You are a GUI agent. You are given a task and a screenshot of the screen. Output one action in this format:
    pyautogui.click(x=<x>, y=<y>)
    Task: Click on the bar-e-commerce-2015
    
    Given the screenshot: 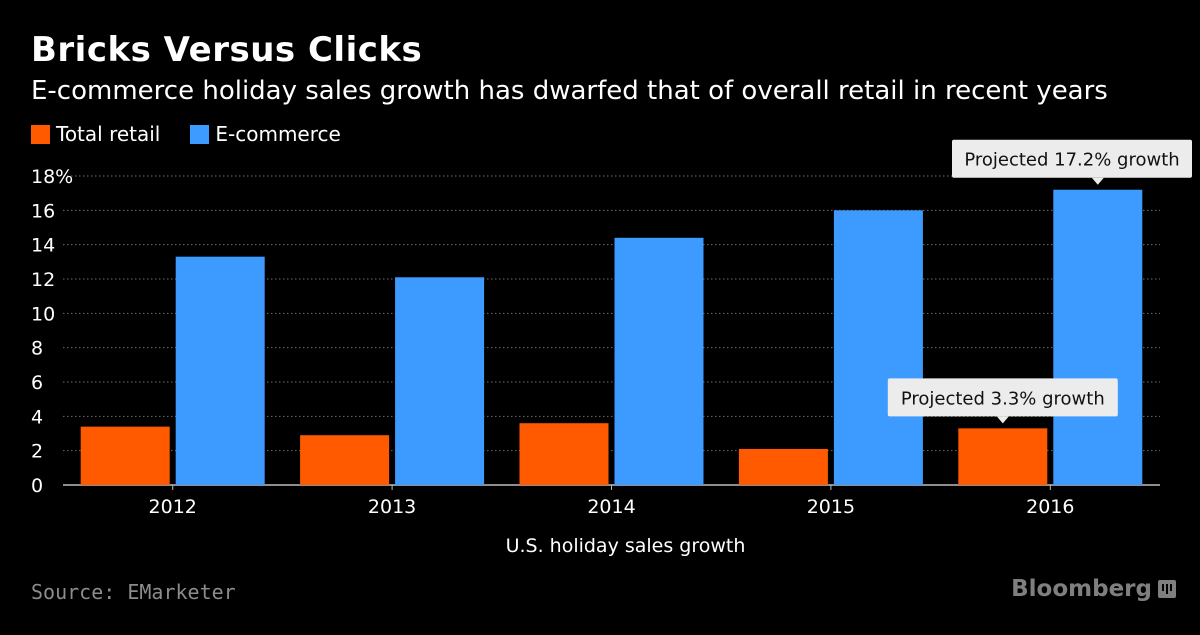 What is the action you would take?
    pyautogui.click(x=878, y=348)
    